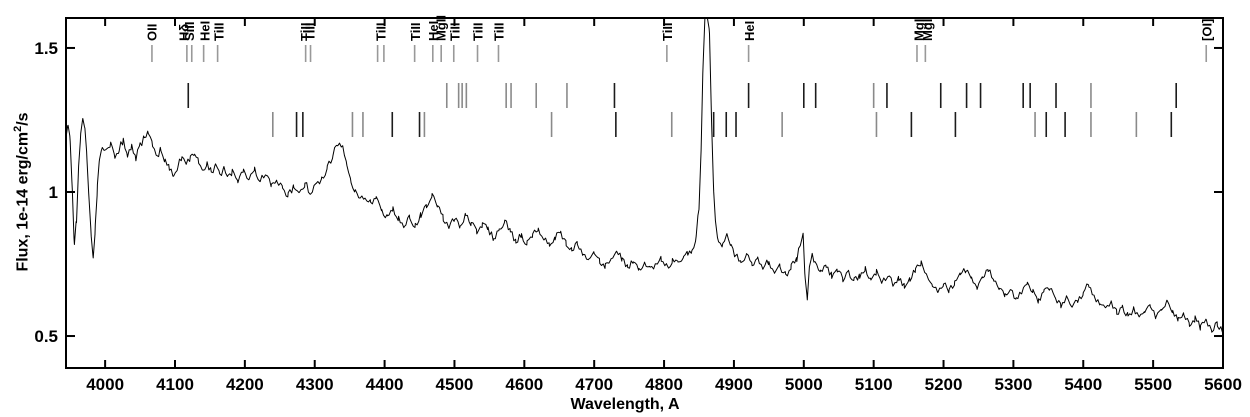  Describe the element at coordinates (53, 192) in the screenshot. I see `y-tick-label: 1` at that location.